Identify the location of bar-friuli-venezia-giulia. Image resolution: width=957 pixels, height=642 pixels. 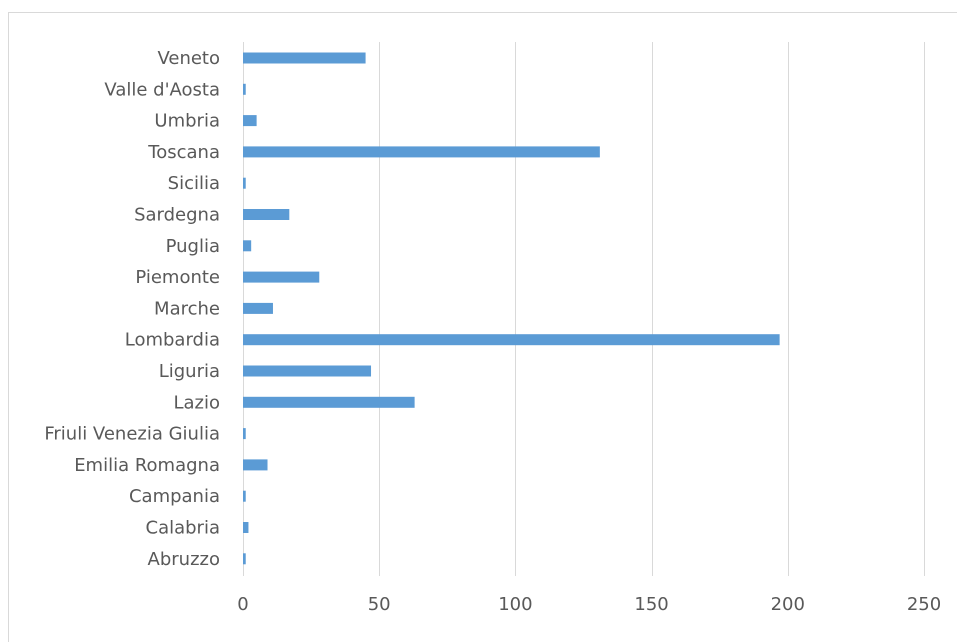
(244, 434).